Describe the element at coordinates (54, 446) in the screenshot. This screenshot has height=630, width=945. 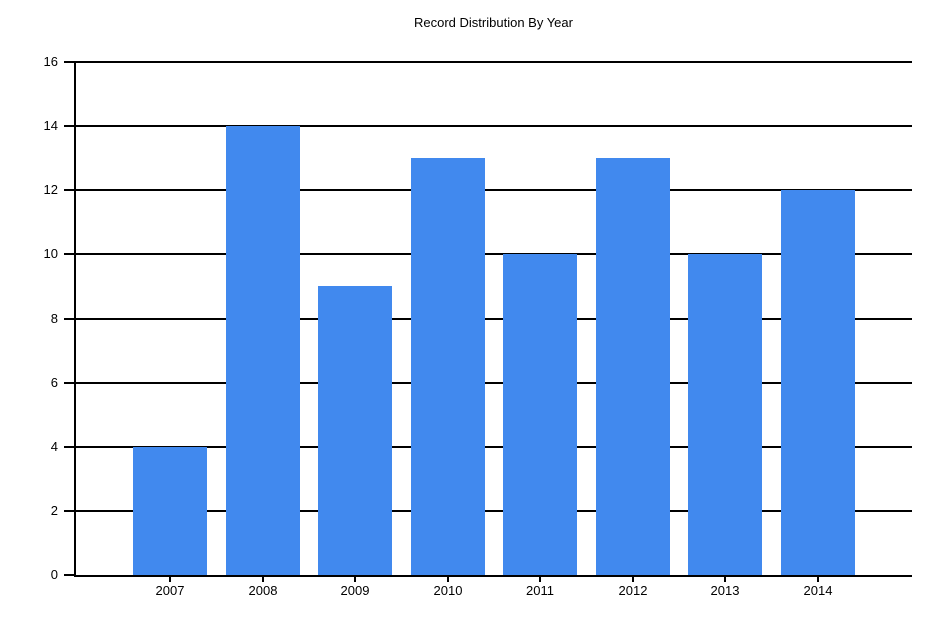
I see `y-axis-tick-label: 4` at that location.